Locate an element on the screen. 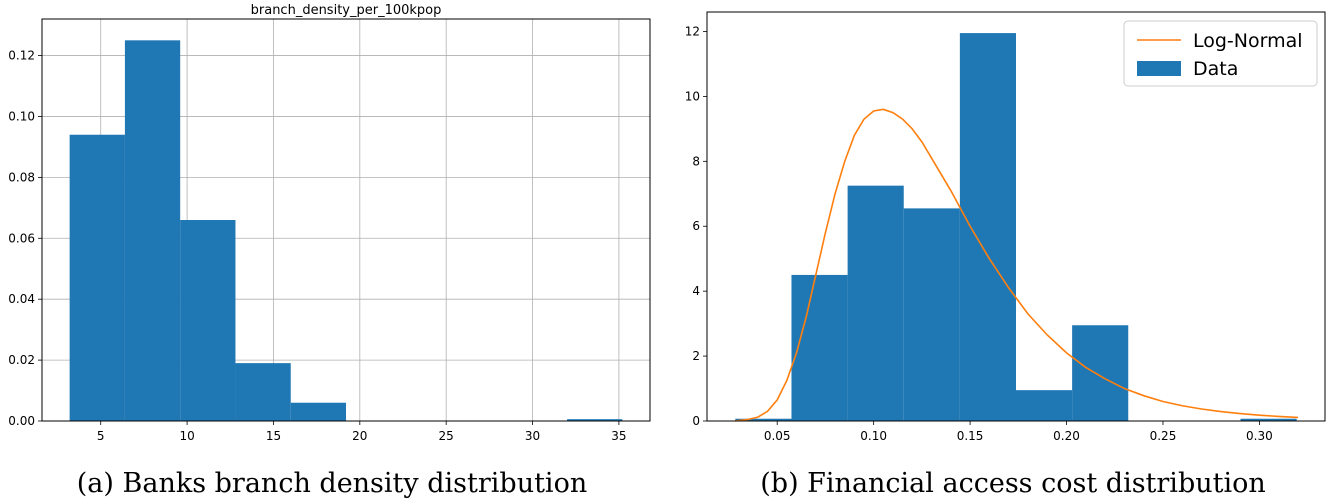 The height and width of the screenshot is (503, 1335). x-tick-label: 0.30 is located at coordinates (1259, 436).